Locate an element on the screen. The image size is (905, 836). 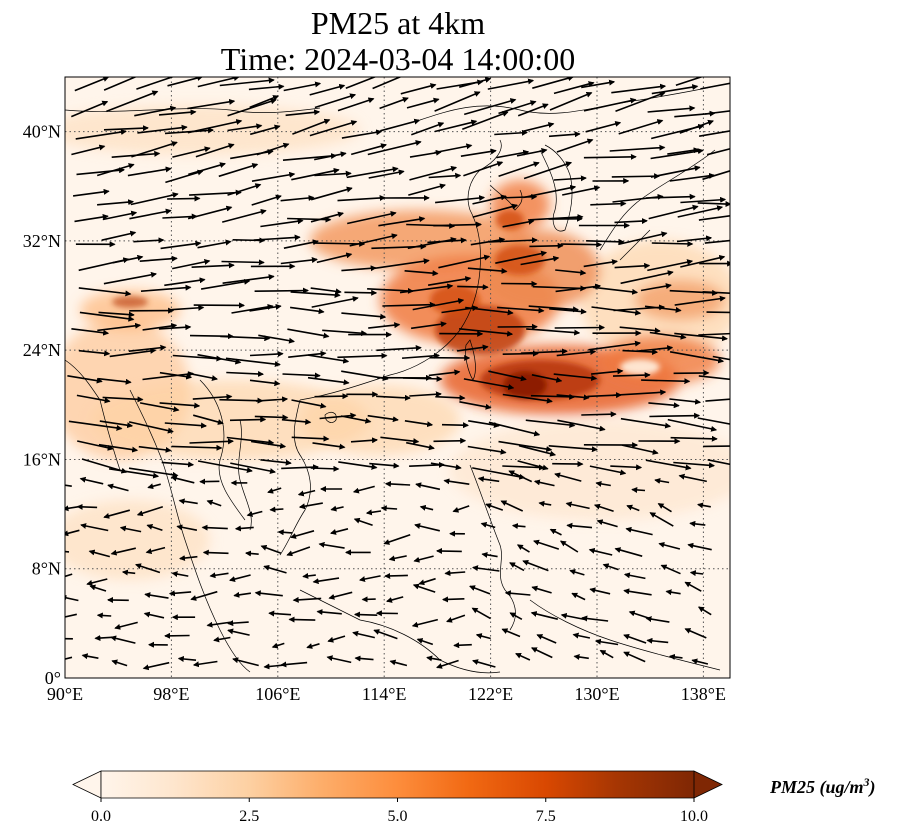
map-title-line2: Time: 2024-03-04 14:00:00 is located at coordinates (398, 59).